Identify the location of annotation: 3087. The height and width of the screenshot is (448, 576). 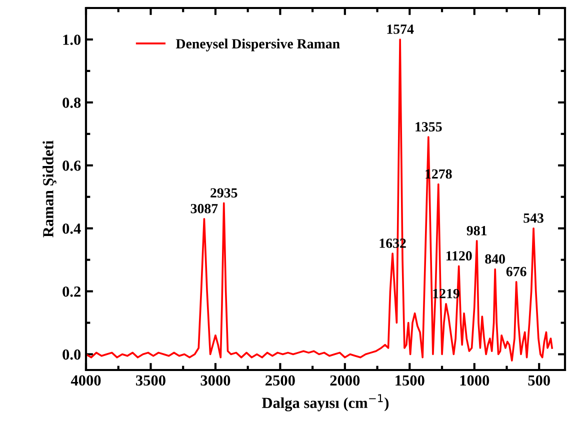
(204, 209).